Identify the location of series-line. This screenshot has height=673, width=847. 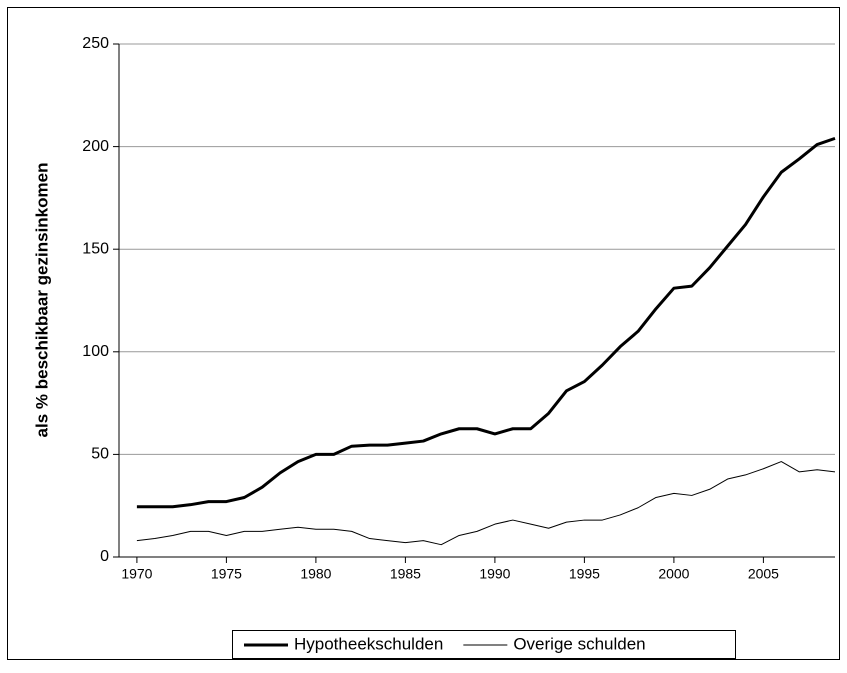
(486, 503).